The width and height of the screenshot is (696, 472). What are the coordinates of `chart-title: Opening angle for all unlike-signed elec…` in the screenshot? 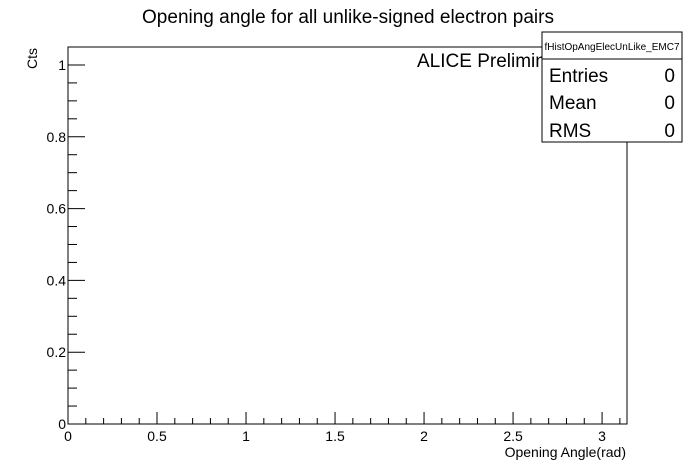 It's located at (348, 17).